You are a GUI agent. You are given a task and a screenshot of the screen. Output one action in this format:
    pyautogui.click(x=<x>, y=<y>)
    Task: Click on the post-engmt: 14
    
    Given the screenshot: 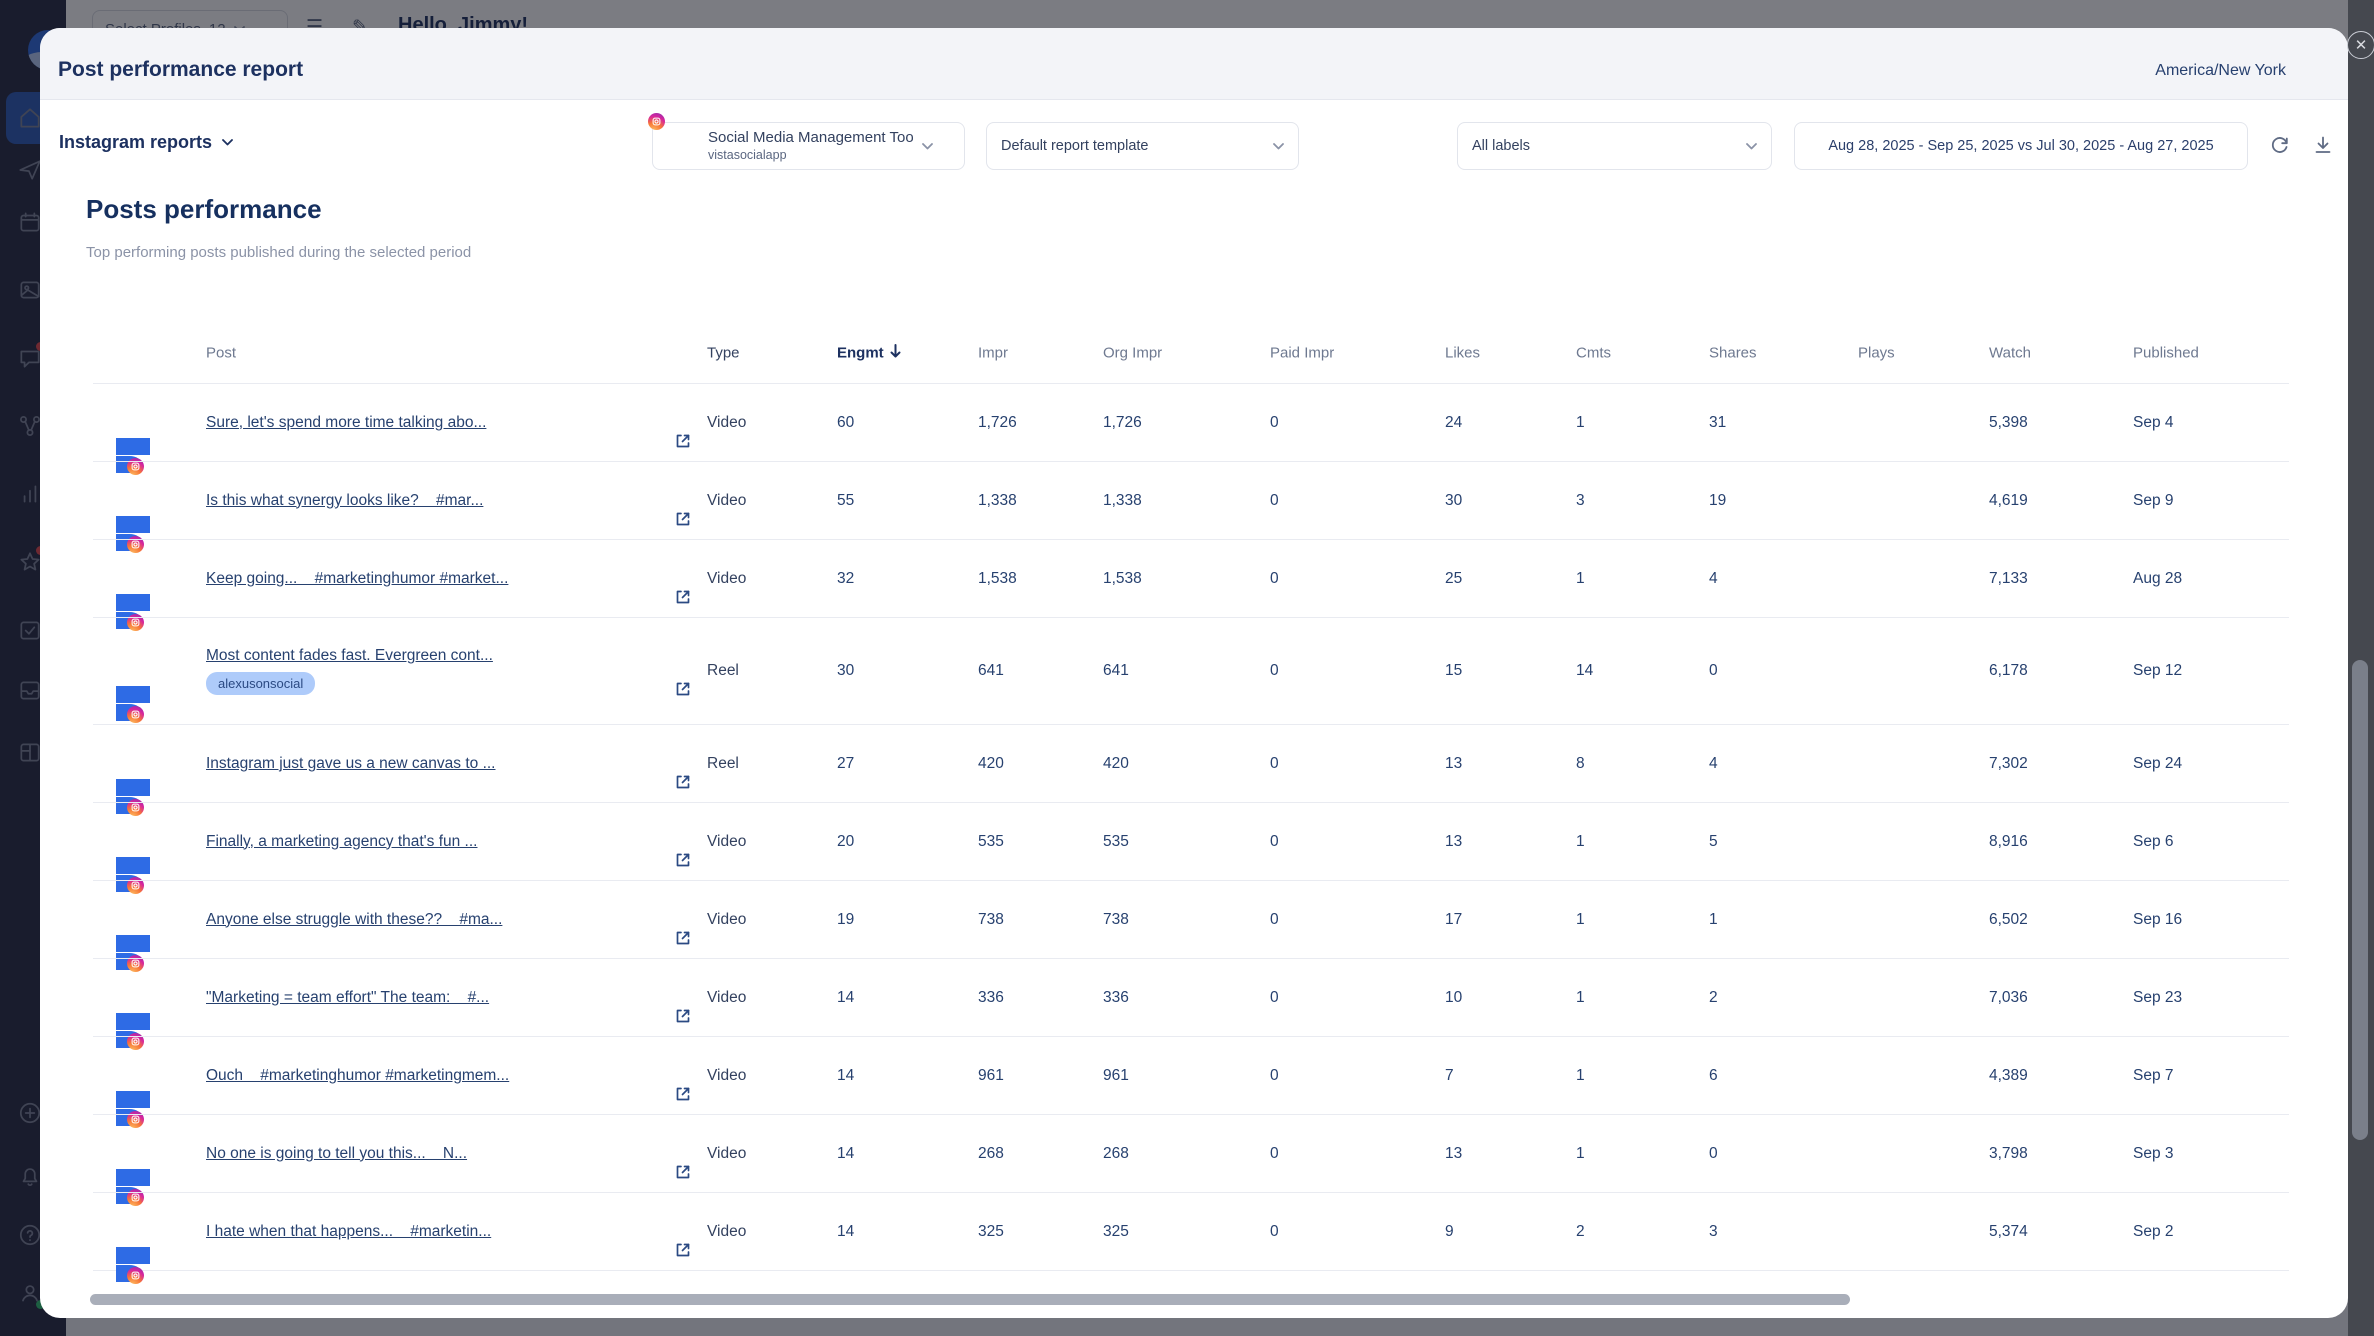 What is the action you would take?
    pyautogui.click(x=846, y=1231)
    